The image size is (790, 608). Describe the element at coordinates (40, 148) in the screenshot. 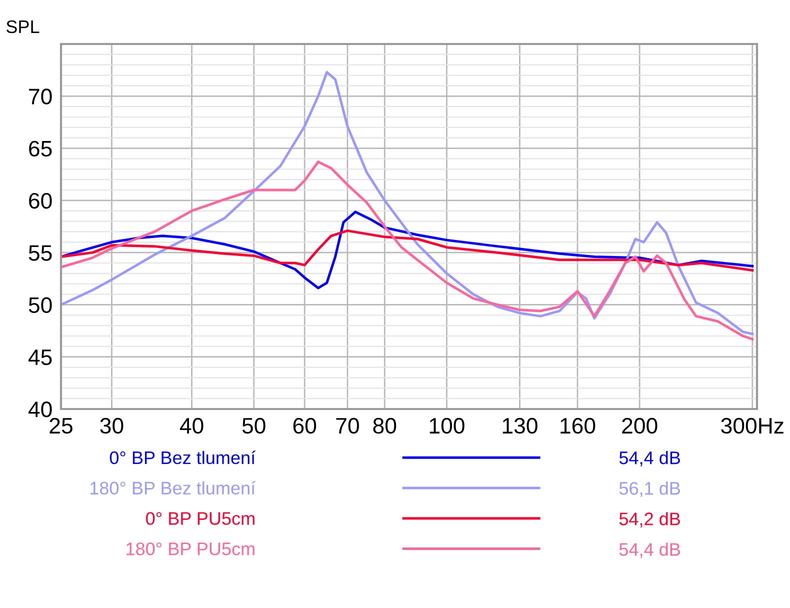

I see `y-tick-label: 65` at that location.